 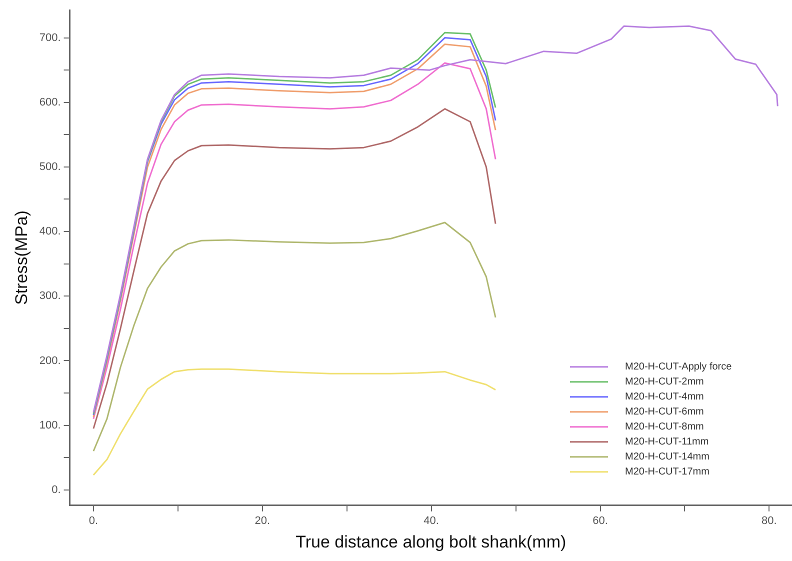 What do you see at coordinates (769, 521) in the screenshot?
I see `x-tick-label: 80.` at bounding box center [769, 521].